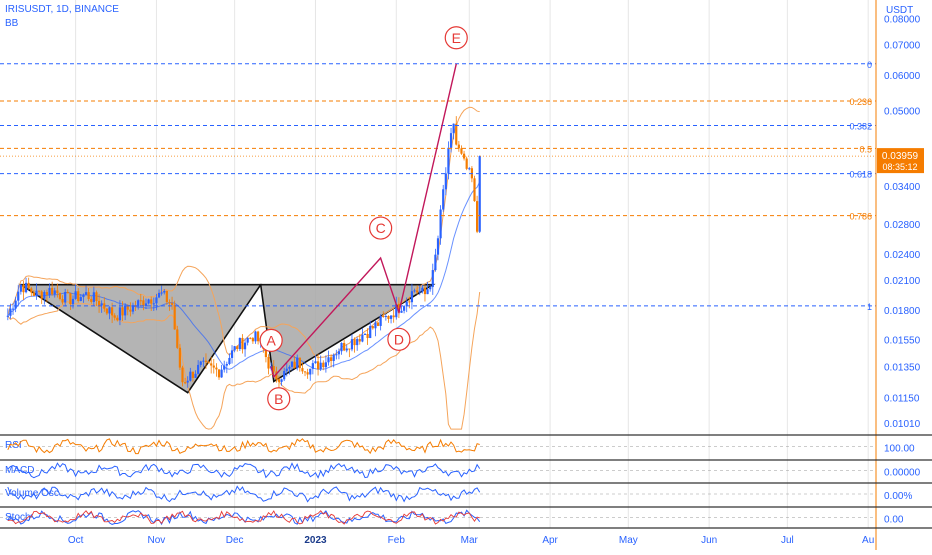  I want to click on time-tick-label: May, so click(628, 540).